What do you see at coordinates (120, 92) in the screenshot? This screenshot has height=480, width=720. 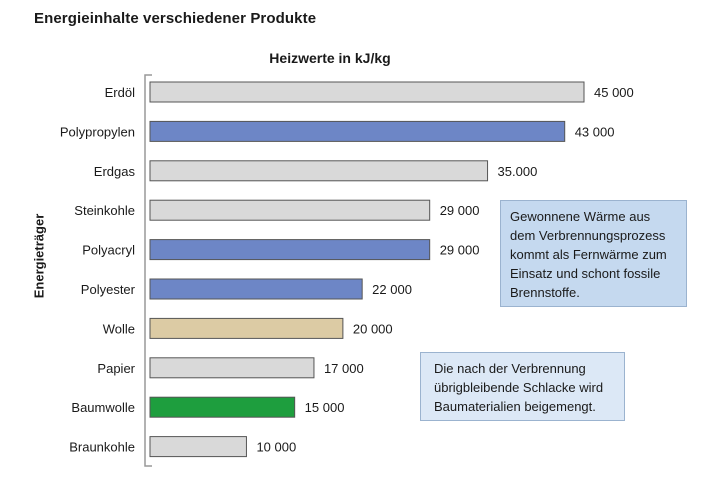 I see `category-label: Erdöl` at bounding box center [120, 92].